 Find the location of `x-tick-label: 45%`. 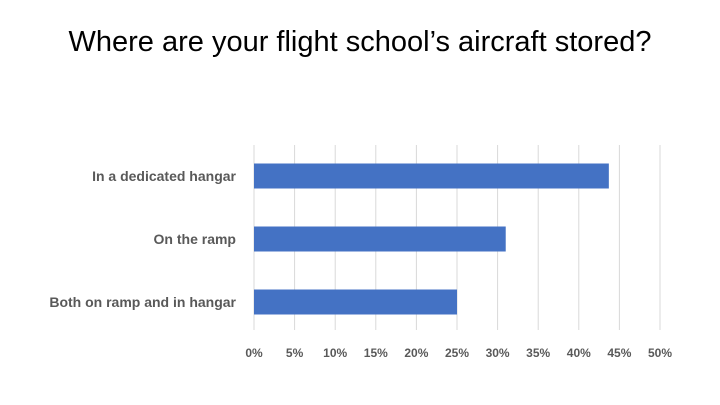

x-tick-label: 45% is located at coordinates (619, 353).